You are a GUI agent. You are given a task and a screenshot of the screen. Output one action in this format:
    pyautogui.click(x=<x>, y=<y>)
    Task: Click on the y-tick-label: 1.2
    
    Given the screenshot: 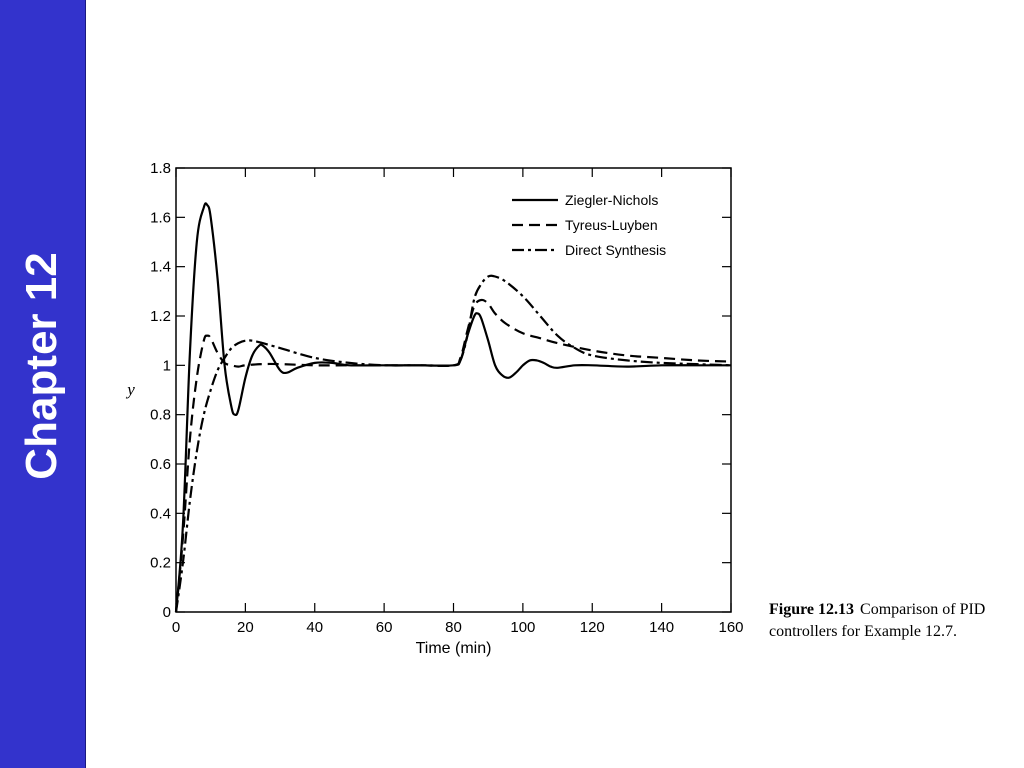 What is the action you would take?
    pyautogui.click(x=160, y=316)
    